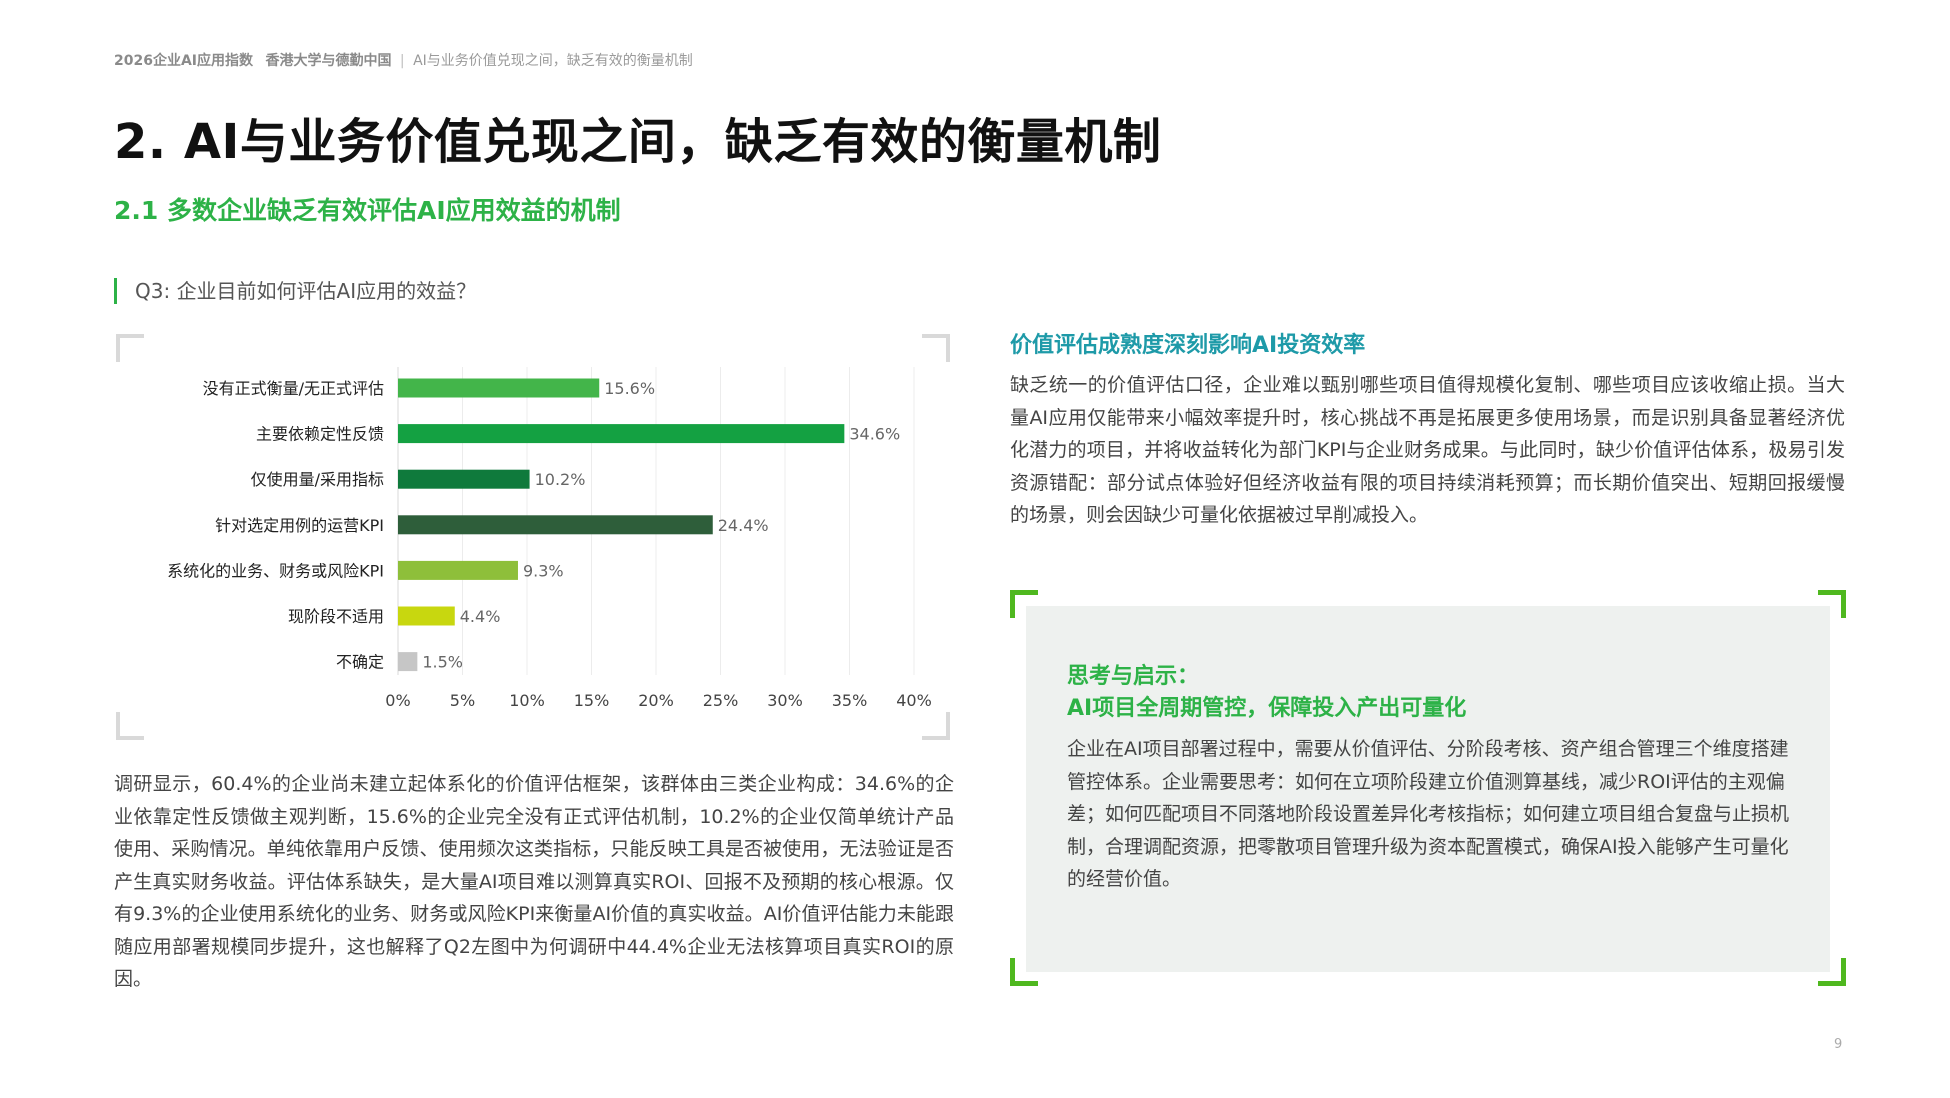  Describe the element at coordinates (592, 700) in the screenshot. I see `x-tick-label: 15%` at that location.